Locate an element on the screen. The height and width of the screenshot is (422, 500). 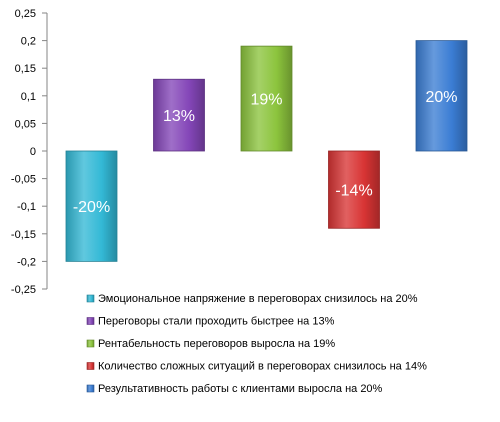
bar-data-label: 19% is located at coordinates (266, 100).